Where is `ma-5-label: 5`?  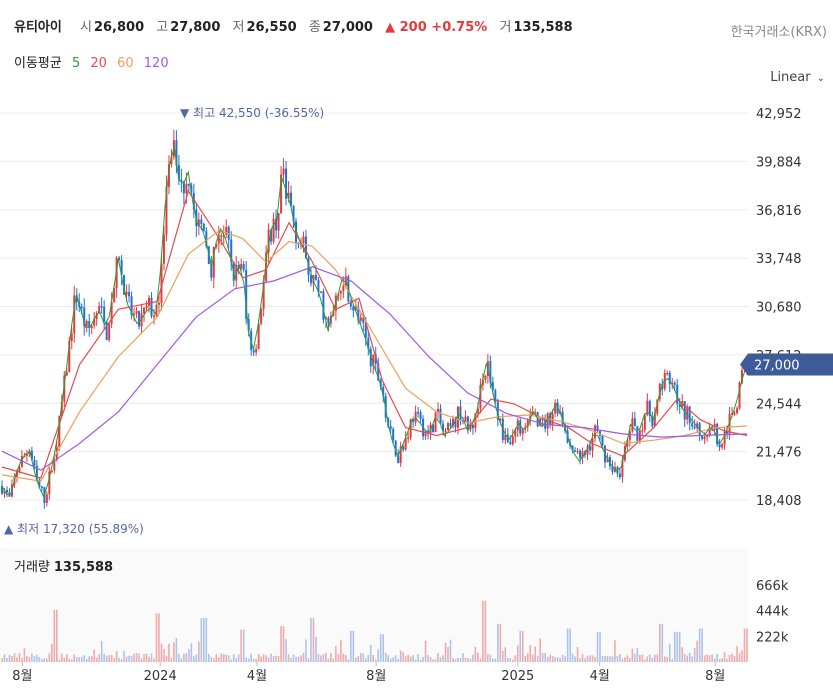
ma-5-label: 5 is located at coordinates (76, 63).